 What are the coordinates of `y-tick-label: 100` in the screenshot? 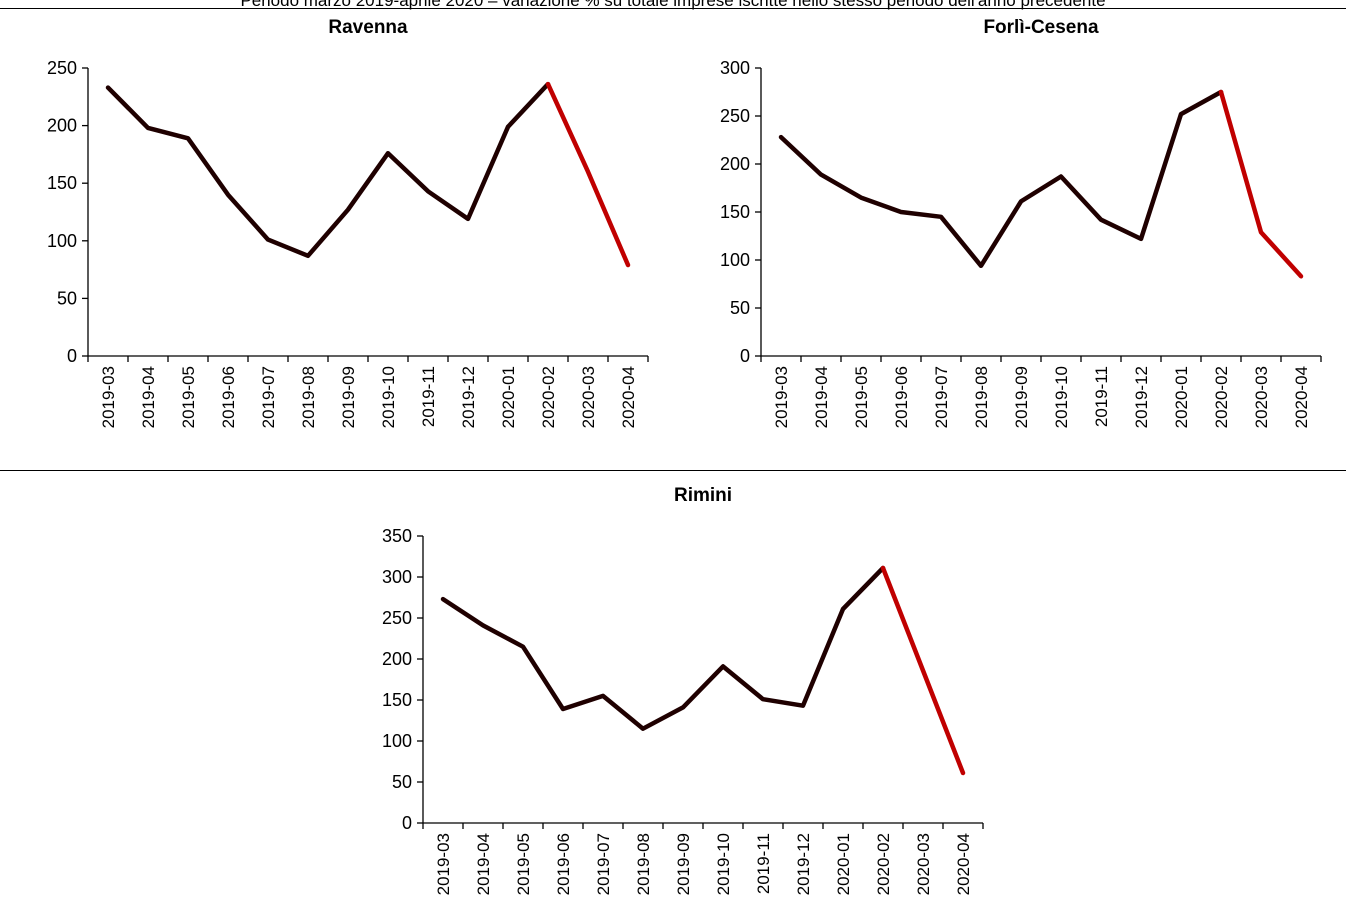 It's located at (62, 241).